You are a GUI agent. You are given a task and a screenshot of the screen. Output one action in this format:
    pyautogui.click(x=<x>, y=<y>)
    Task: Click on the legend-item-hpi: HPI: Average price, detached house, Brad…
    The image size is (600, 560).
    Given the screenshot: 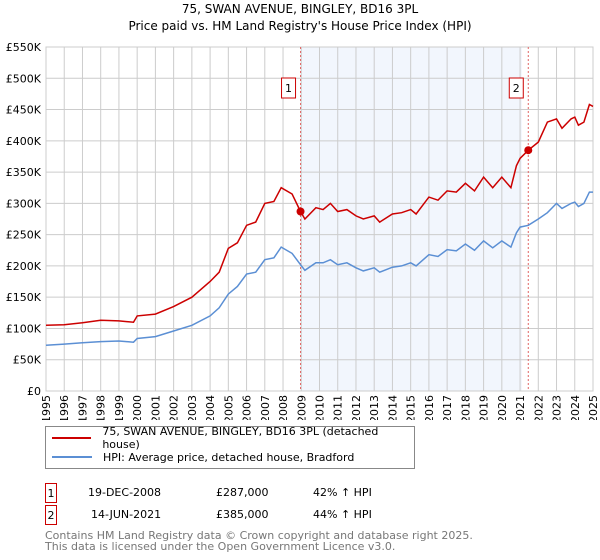 What is the action you would take?
    pyautogui.click(x=203, y=457)
    